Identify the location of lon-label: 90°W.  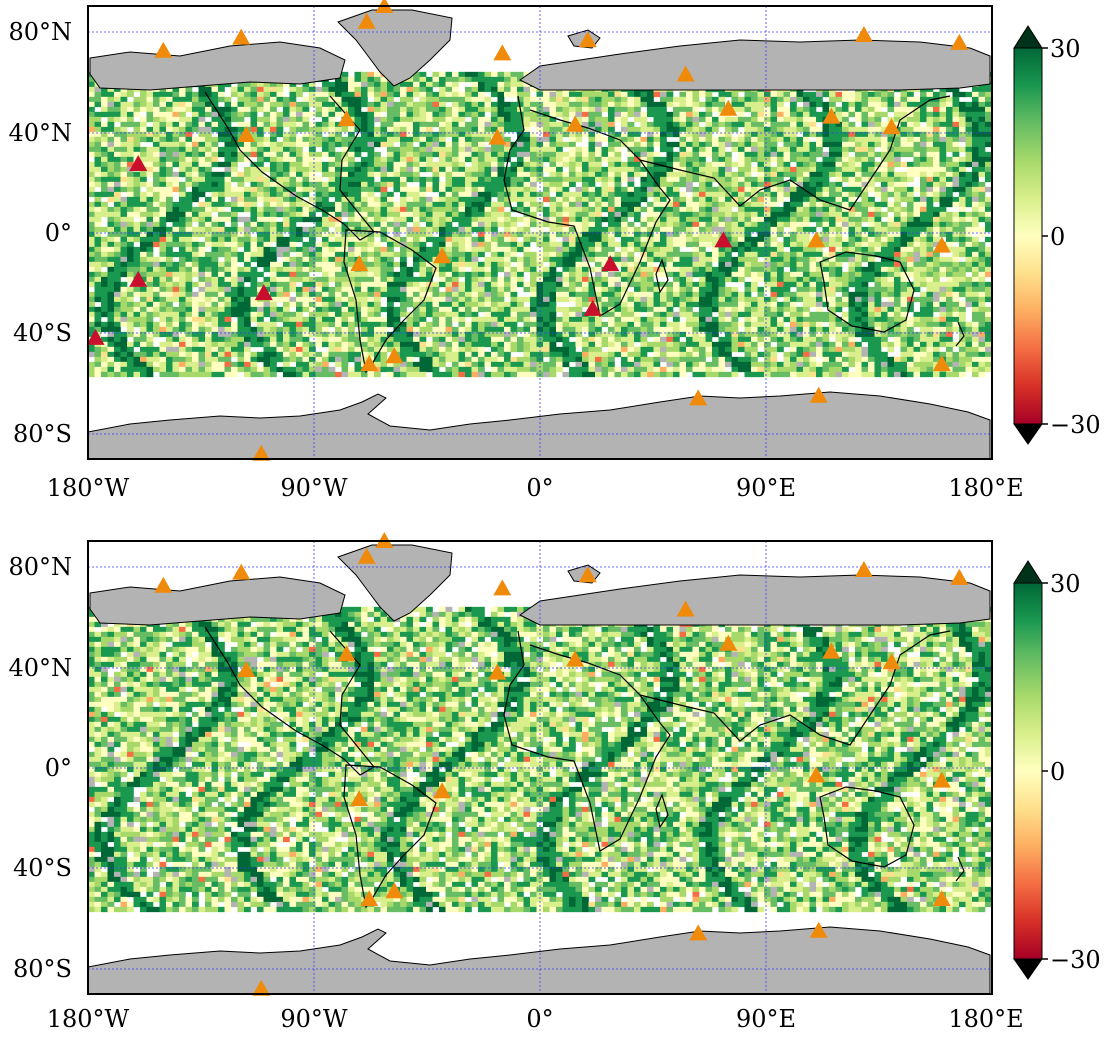
(314, 488).